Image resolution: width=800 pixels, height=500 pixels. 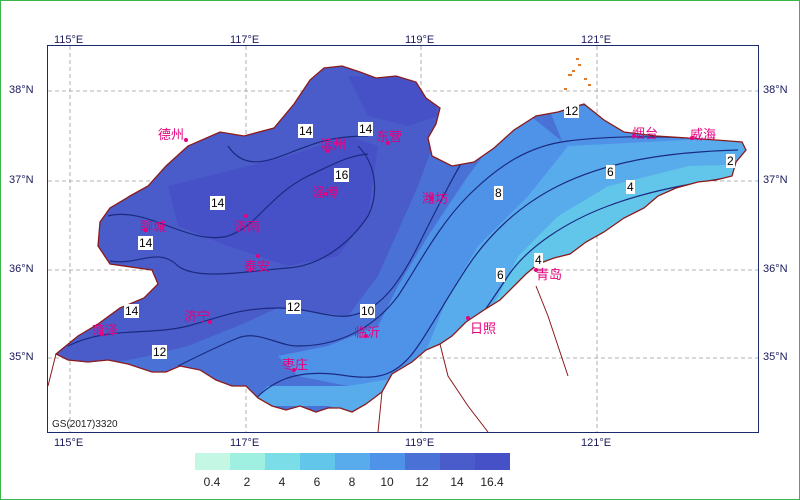 I want to click on city-label-linyi: 临沂, so click(x=367, y=333).